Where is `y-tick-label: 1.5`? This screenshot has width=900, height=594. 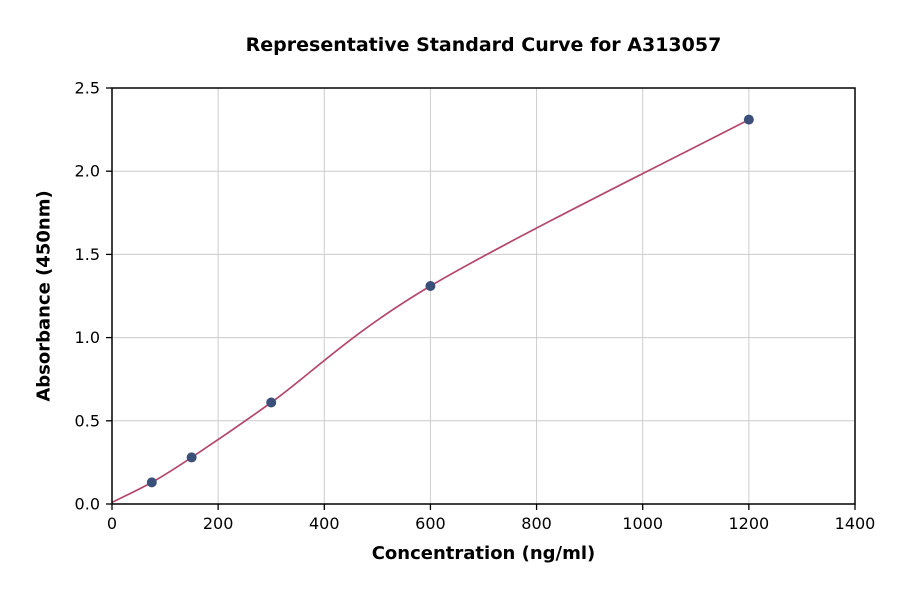 y-tick-label: 1.5 is located at coordinates (87, 254).